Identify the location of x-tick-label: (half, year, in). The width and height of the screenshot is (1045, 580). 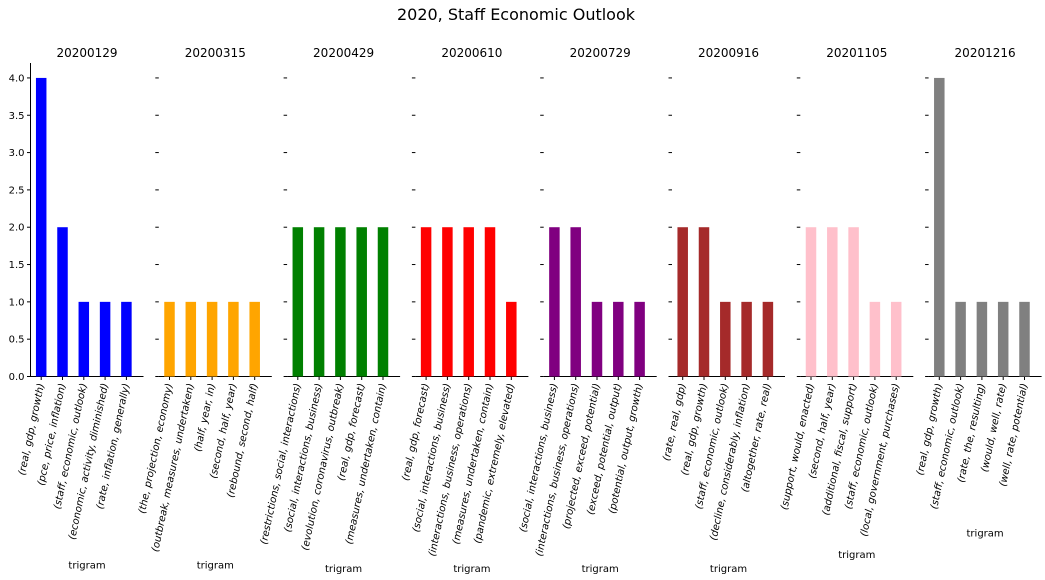
(205, 417).